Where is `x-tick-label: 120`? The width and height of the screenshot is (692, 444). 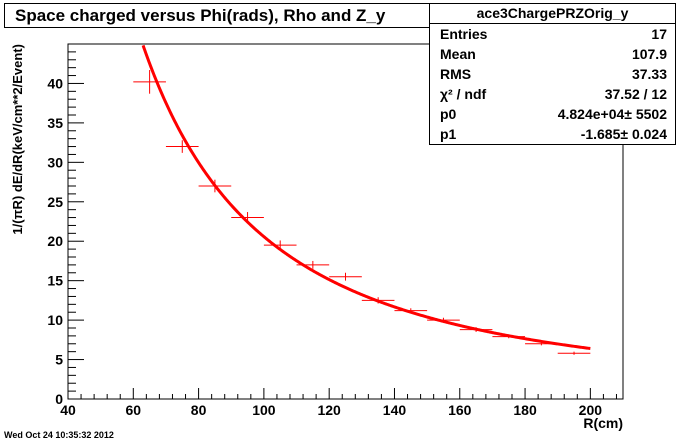
x-tick-label: 120 is located at coordinates (329, 410).